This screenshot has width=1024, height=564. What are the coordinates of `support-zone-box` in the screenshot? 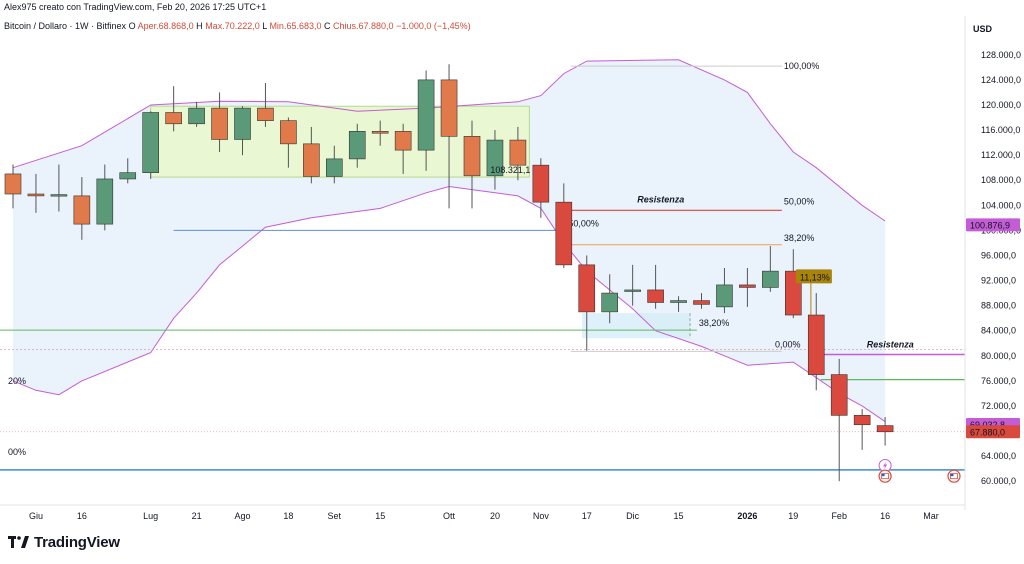 It's located at (636, 326).